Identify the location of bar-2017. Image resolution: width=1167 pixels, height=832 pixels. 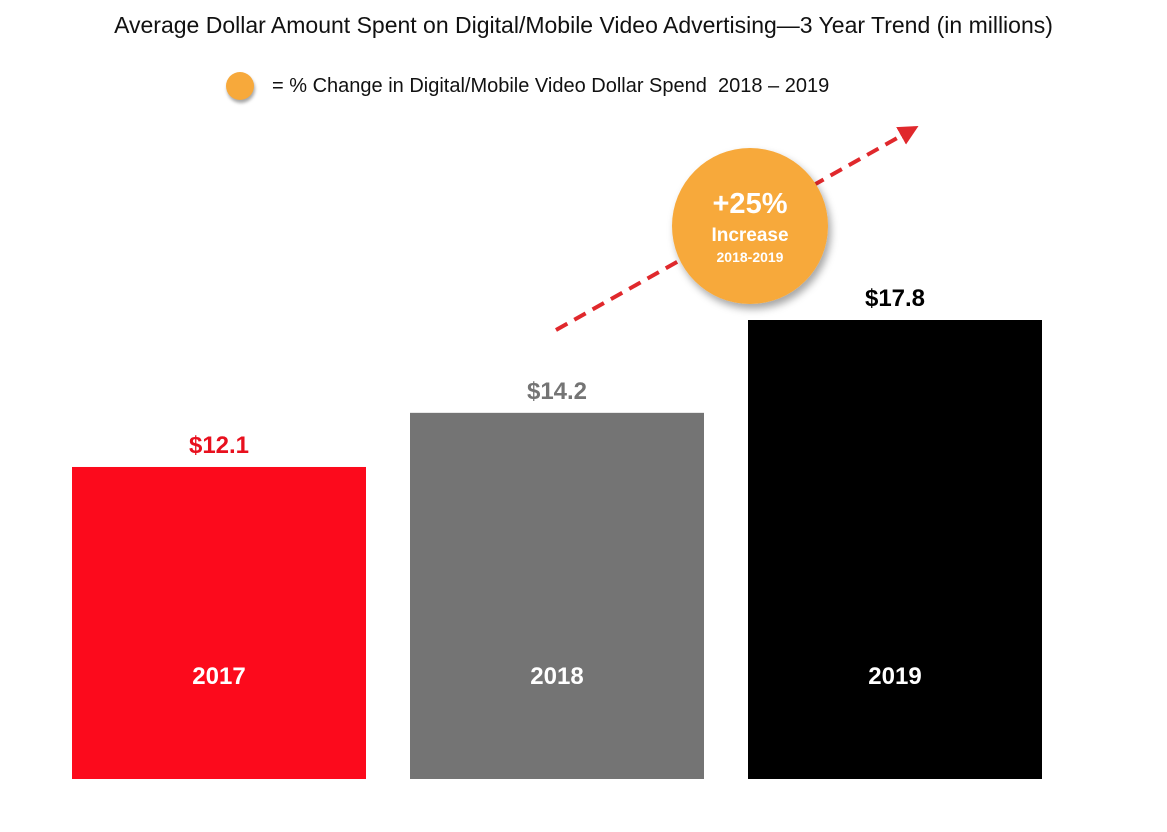
(219, 622).